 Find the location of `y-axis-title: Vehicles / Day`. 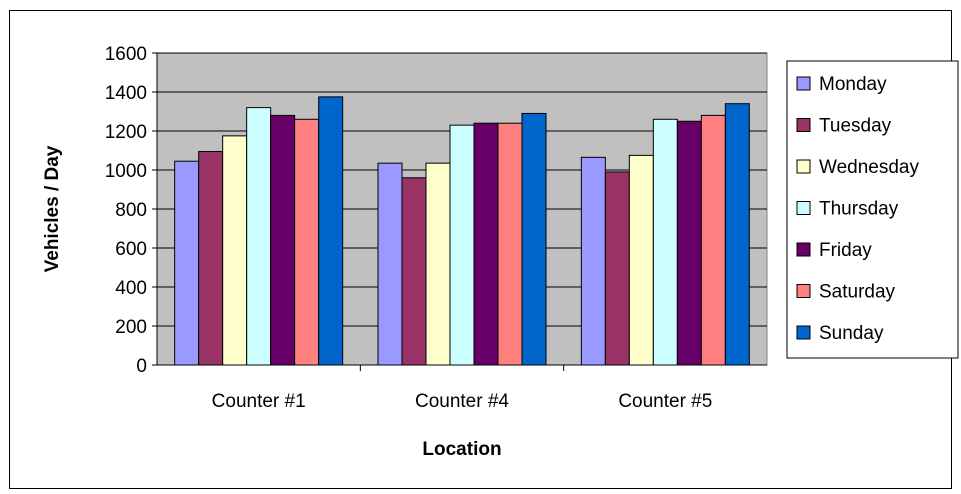

y-axis-title: Vehicles / Day is located at coordinates (52, 208).